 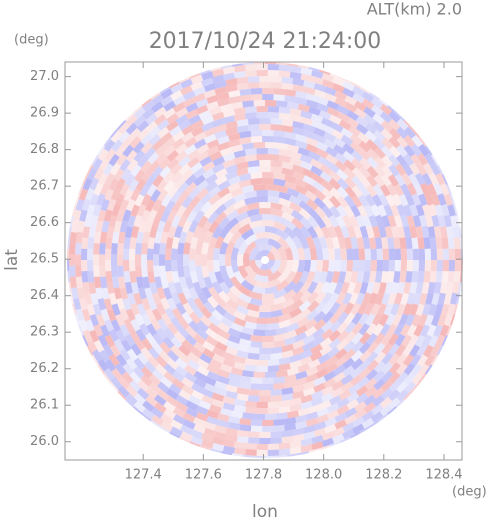 I want to click on y-tick-label: 26.8, so click(x=44, y=149).